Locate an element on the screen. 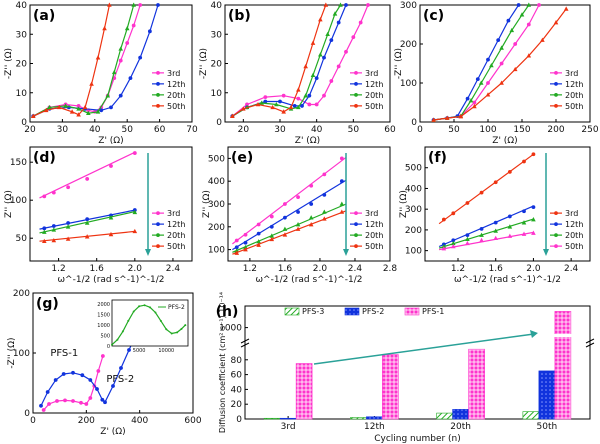  pfs2-annotation: PFS-2 is located at coordinates (120, 379).